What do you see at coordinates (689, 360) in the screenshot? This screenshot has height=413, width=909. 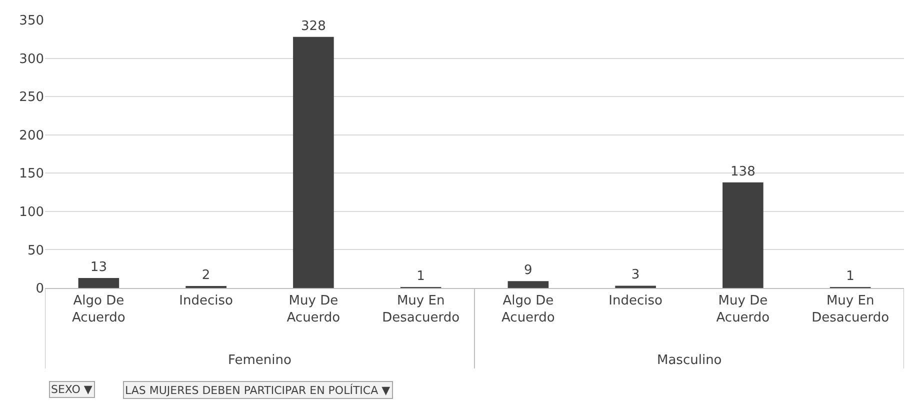 I see `text: Masculino` at bounding box center [689, 360].